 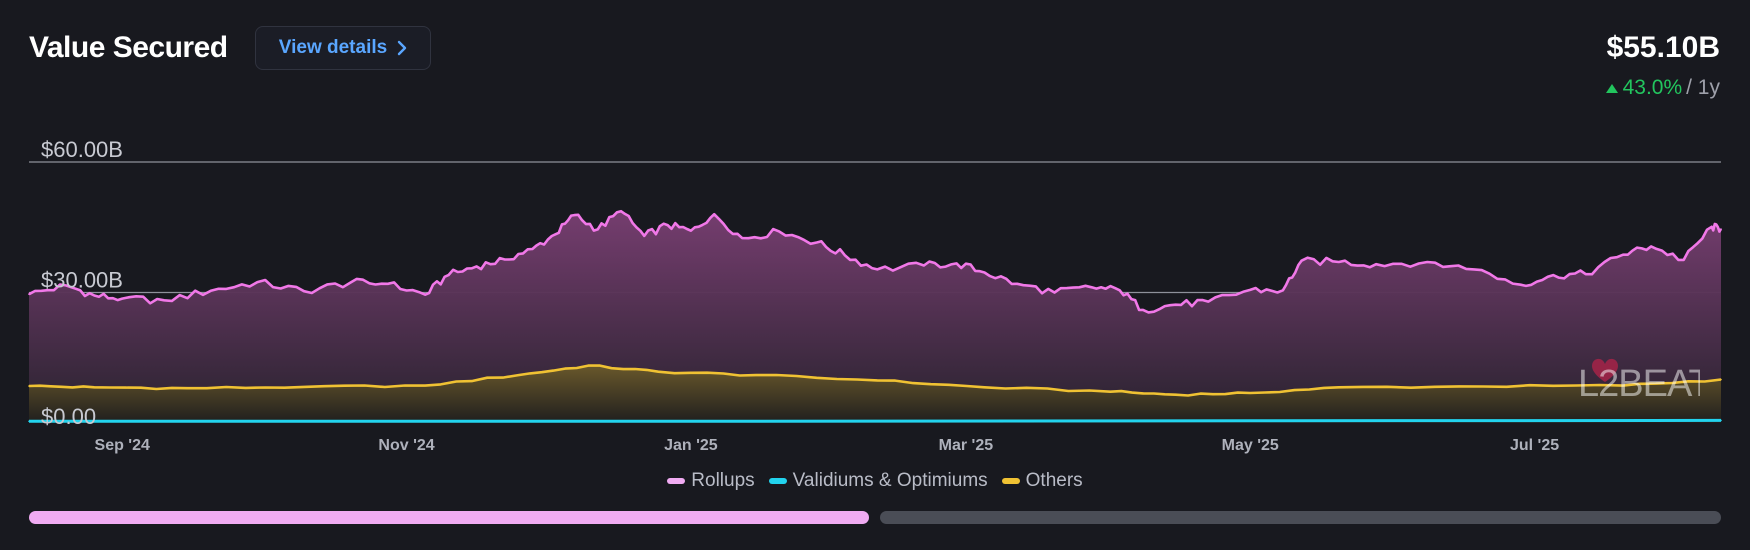 What do you see at coordinates (1250, 445) in the screenshot?
I see `x-axis-tick-label: May '25` at bounding box center [1250, 445].